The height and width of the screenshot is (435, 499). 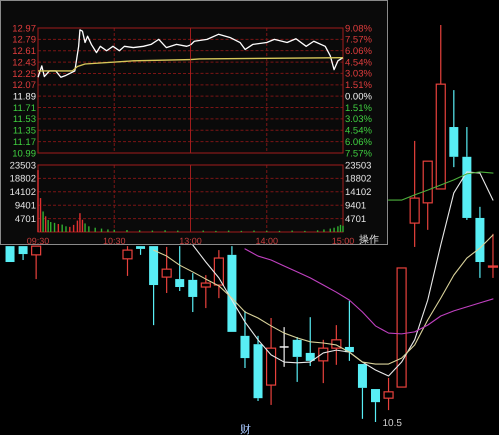 What do you see at coordinates (358, 28) in the screenshot?
I see `y2-tick-label: 9.08%` at bounding box center [358, 28].